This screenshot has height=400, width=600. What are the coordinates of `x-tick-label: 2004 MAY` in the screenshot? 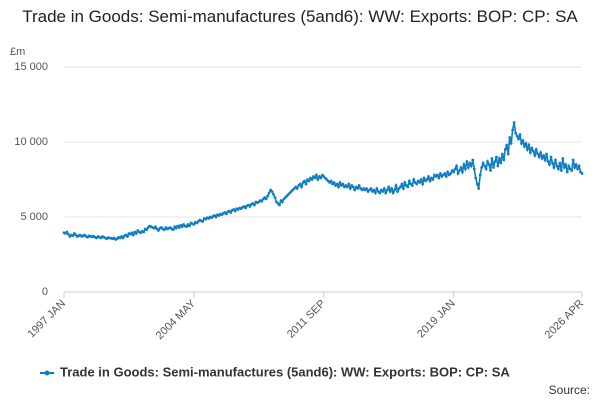 It's located at (176, 319).